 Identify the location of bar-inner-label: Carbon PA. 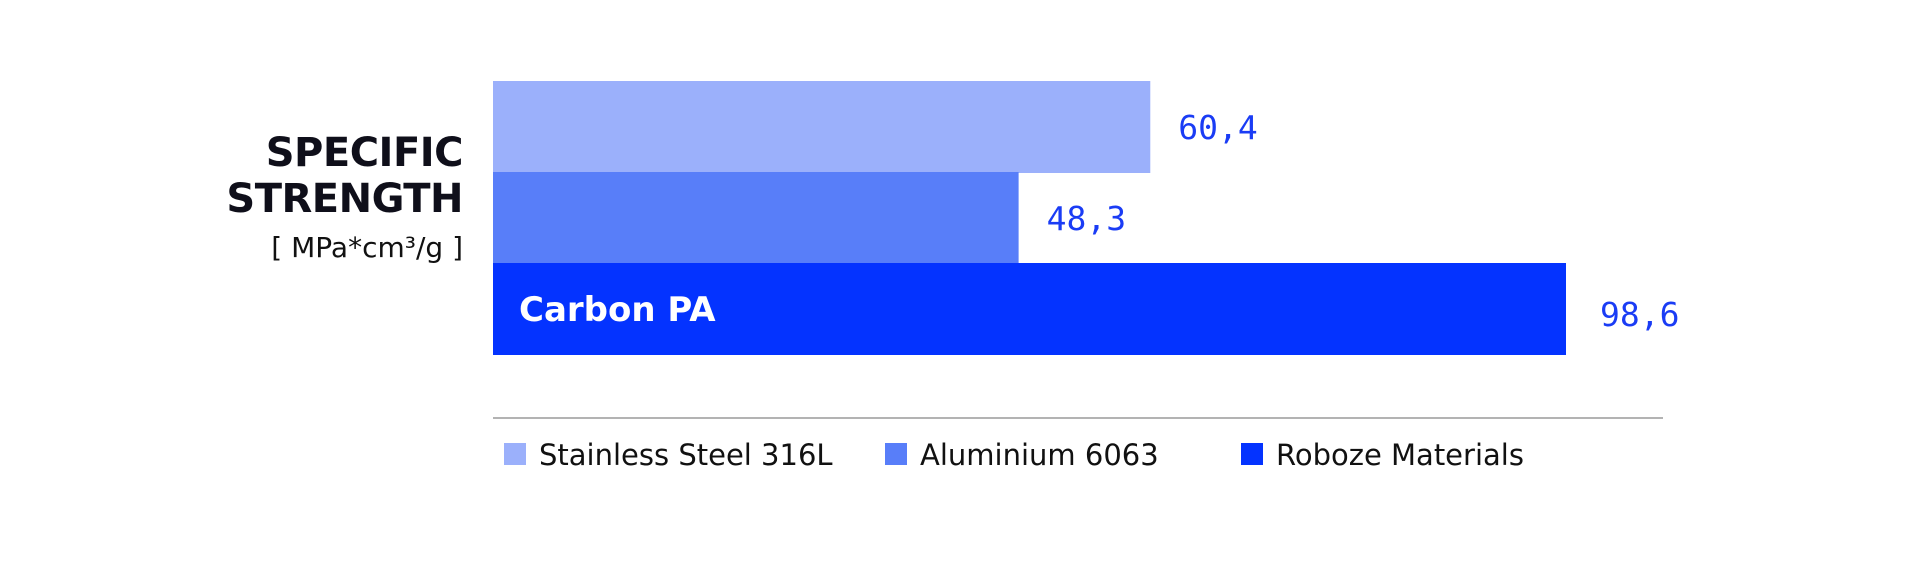
(617, 310).